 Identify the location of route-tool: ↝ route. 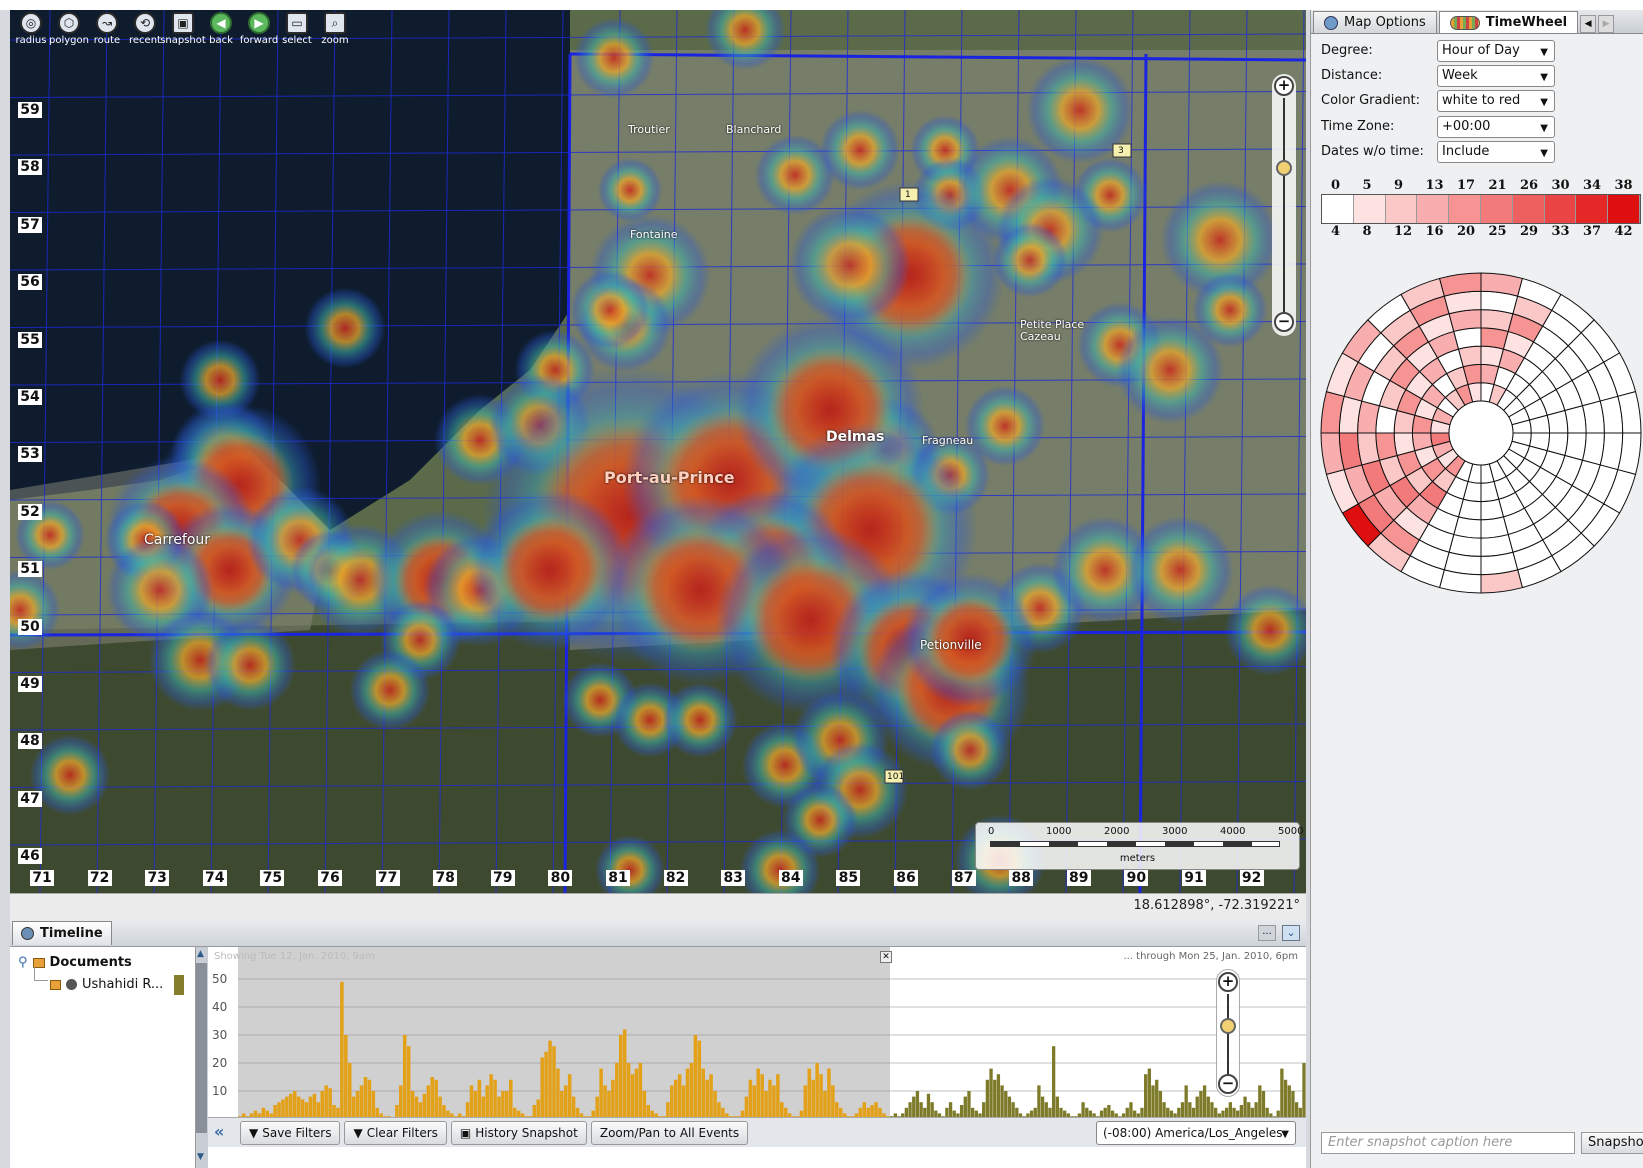
(107, 29).